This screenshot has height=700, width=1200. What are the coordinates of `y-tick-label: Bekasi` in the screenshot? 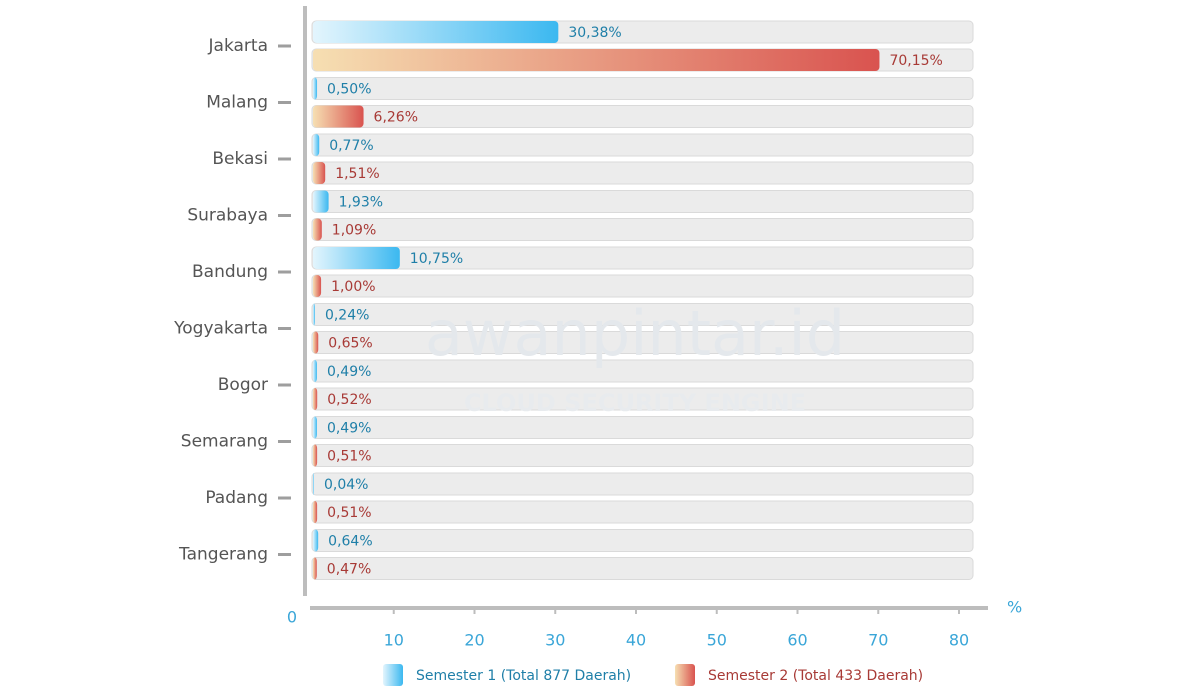 It's located at (240, 159).